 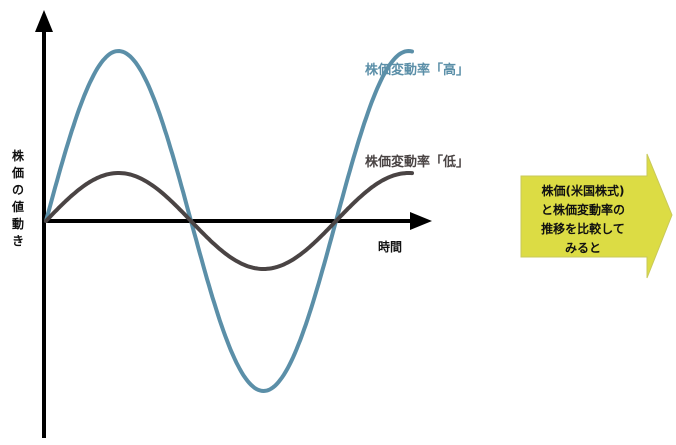 I want to click on y-axis-label-char: 値, so click(x=17, y=206).